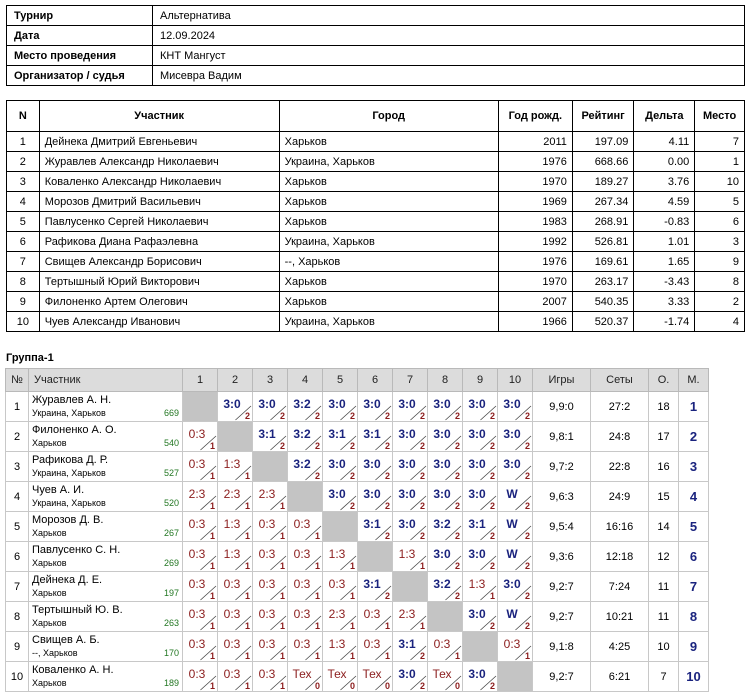 The image size is (750, 694). I want to click on player-rating: 189, so click(171, 683).